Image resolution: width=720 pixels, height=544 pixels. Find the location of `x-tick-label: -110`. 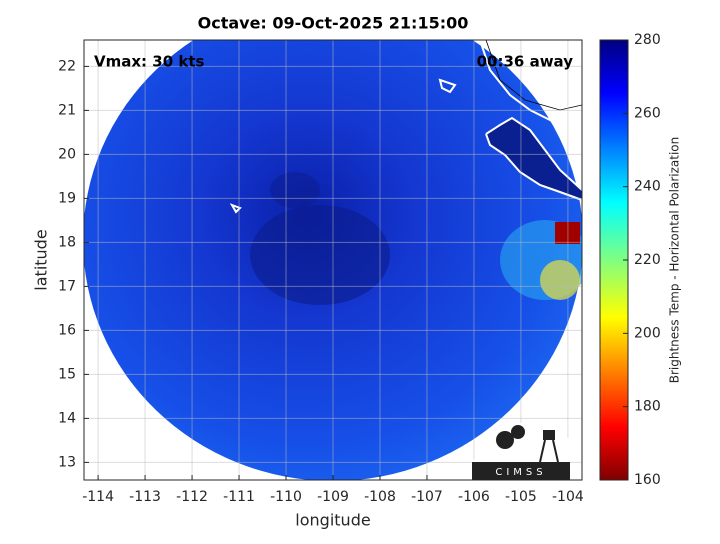

x-tick-label: -110 is located at coordinates (286, 497).